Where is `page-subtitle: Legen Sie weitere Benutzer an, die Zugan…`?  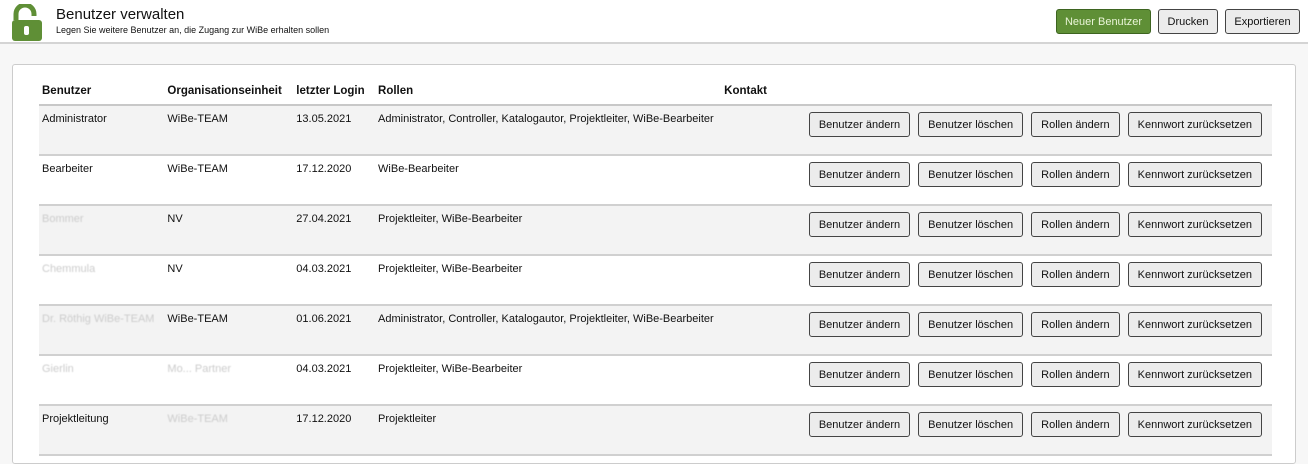
page-subtitle: Legen Sie weitere Benutzer an, die Zugan… is located at coordinates (193, 30).